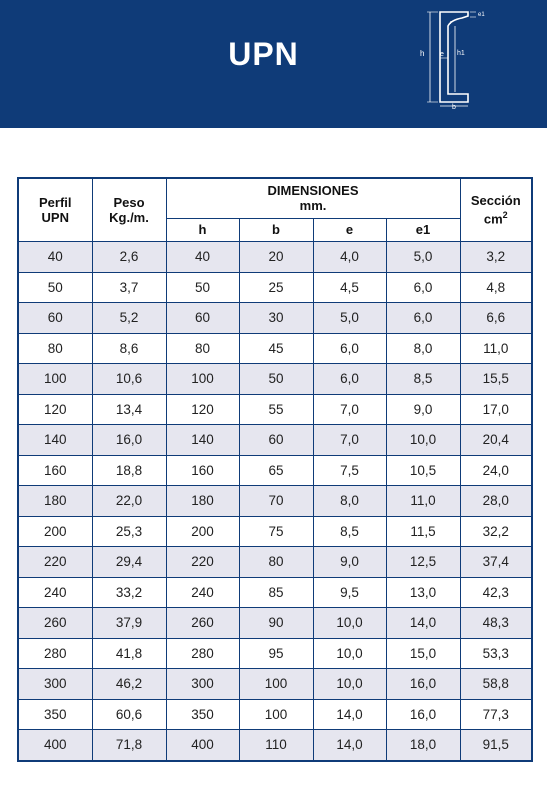 The height and width of the screenshot is (800, 547). What do you see at coordinates (202, 653) in the screenshot?
I see `cell-h: 280` at bounding box center [202, 653].